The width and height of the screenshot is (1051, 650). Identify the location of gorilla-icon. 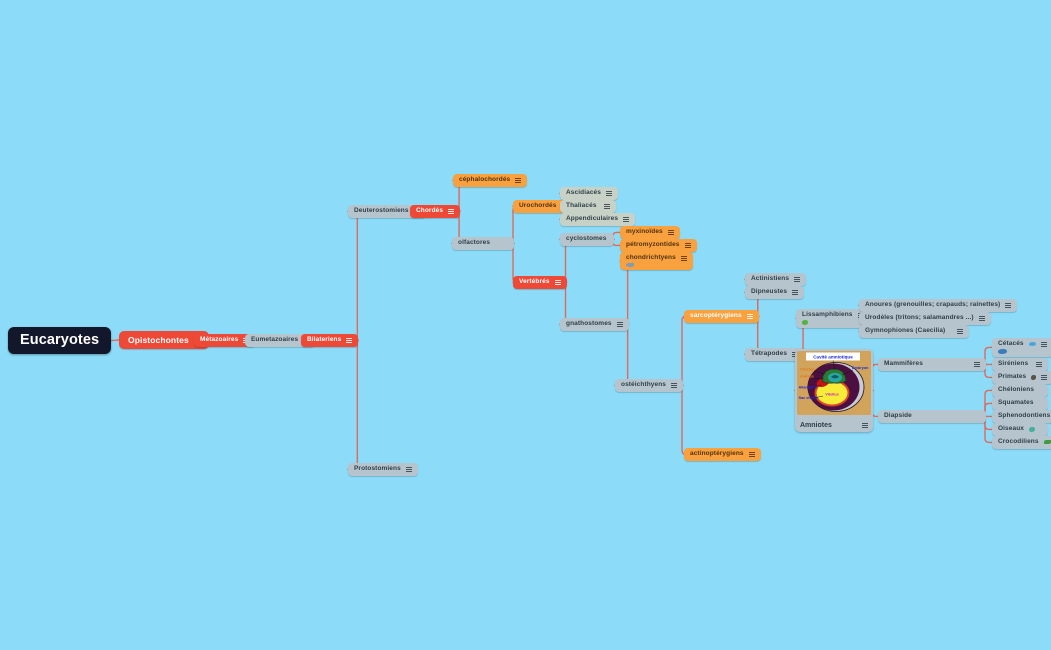
(1034, 377).